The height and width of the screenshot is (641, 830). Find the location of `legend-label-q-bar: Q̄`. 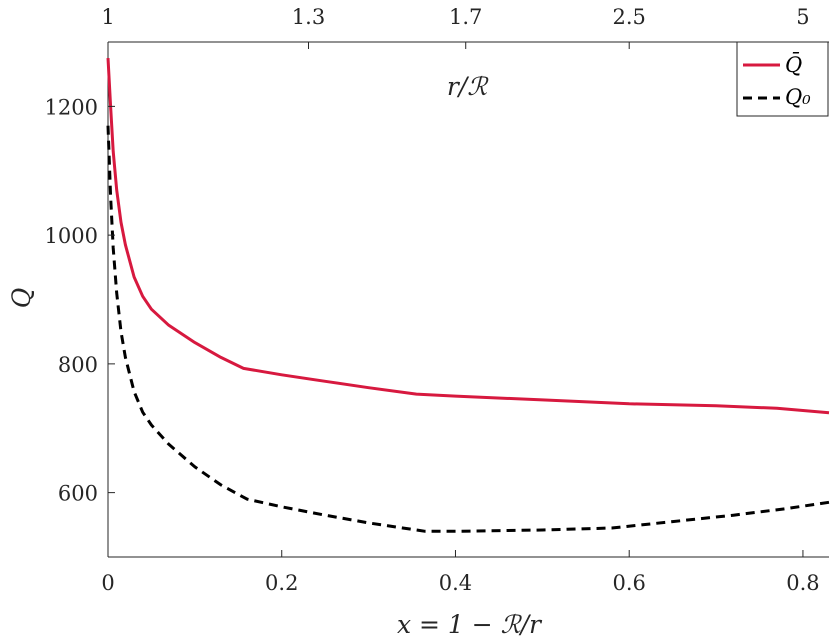

legend-label-q-bar: Q̄ is located at coordinates (793, 64).